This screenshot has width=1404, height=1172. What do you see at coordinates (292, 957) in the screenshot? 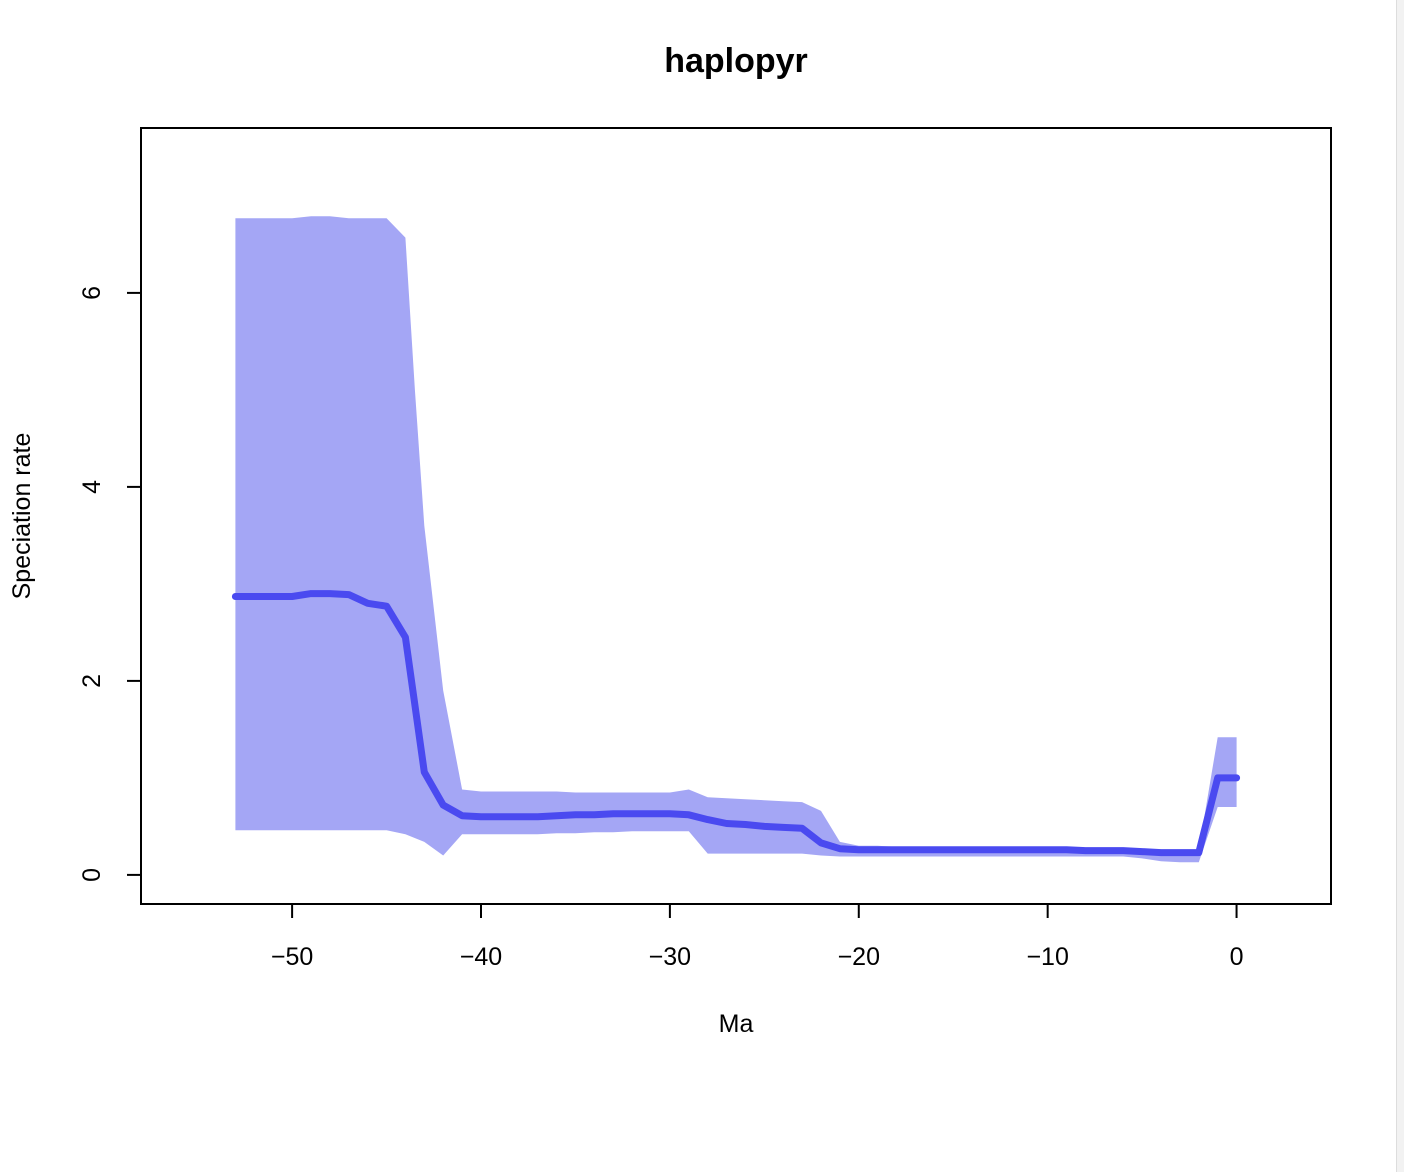
I see `x-tick-label: −50` at bounding box center [292, 957].